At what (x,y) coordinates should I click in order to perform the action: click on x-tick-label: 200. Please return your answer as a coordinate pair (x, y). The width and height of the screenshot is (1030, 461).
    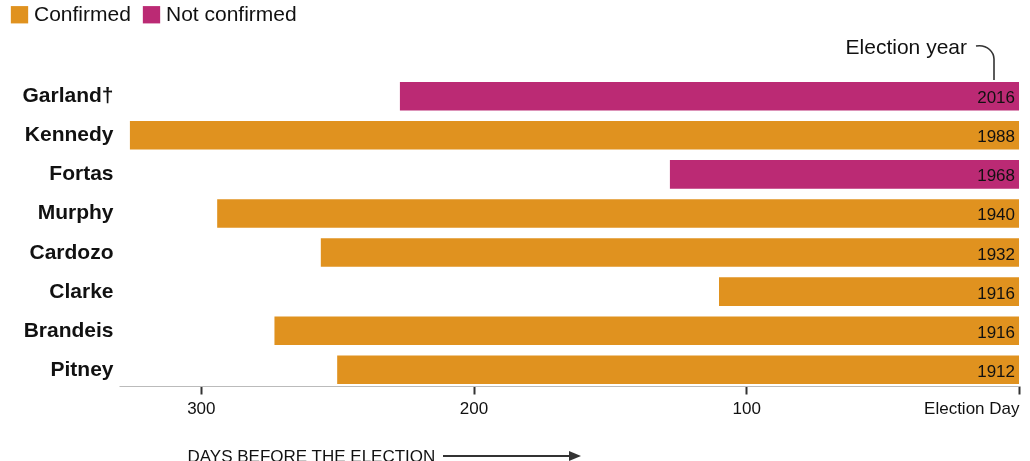
    Looking at the image, I should click on (474, 408).